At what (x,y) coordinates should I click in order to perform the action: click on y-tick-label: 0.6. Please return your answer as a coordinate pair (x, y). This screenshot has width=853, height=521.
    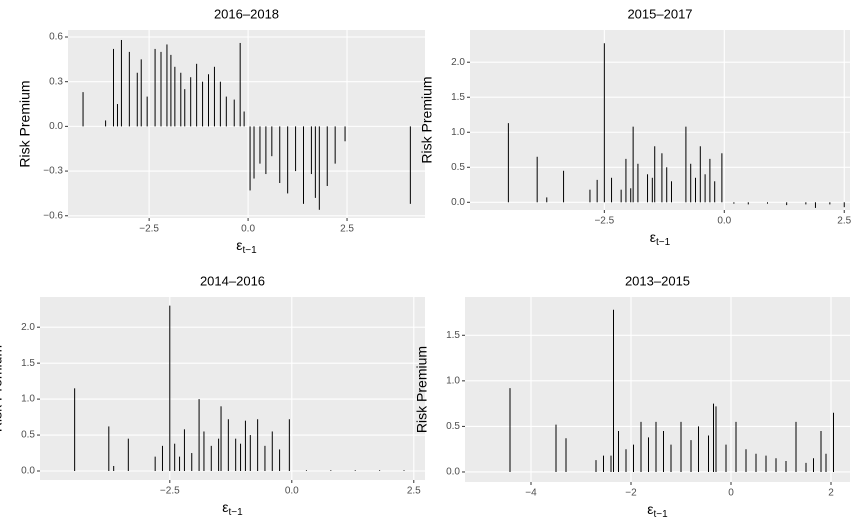
    Looking at the image, I should click on (56, 37).